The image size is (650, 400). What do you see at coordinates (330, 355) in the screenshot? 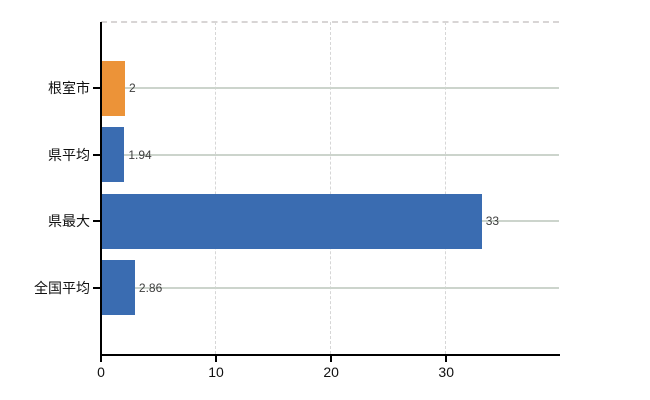
I see `x-axis-line` at bounding box center [330, 355].